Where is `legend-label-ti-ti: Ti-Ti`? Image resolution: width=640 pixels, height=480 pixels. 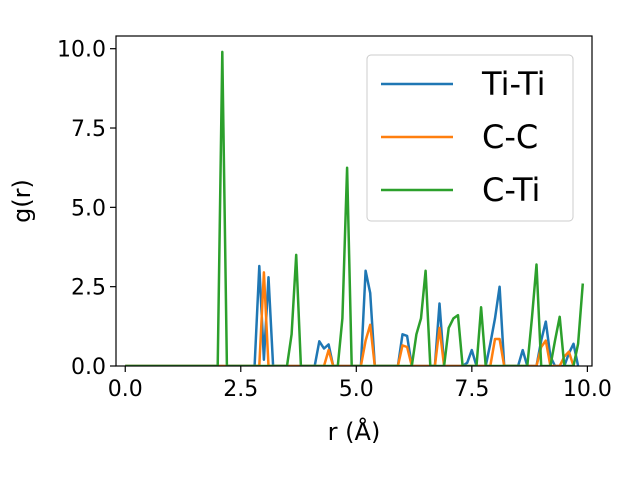 legend-label-ti-ti: Ti-Ti is located at coordinates (513, 84).